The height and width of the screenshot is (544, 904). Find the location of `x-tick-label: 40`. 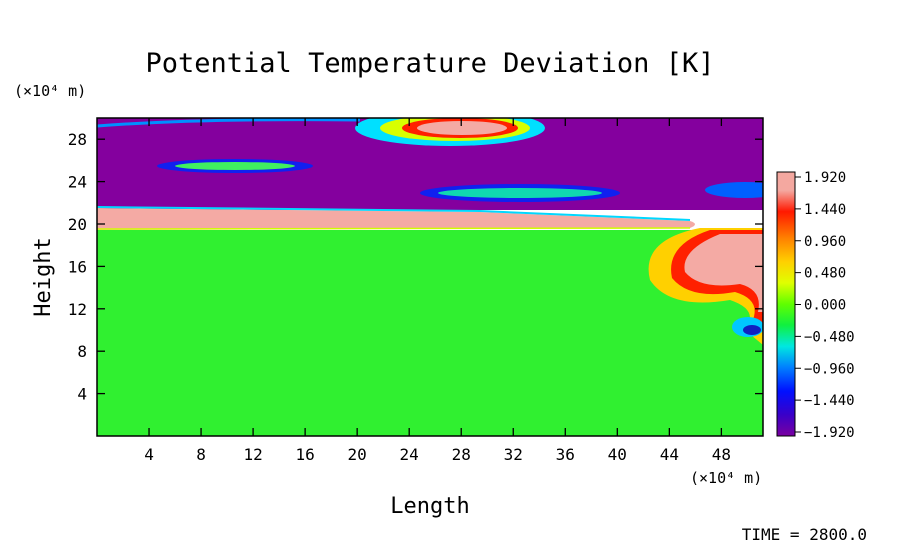

x-tick-label: 40 is located at coordinates (617, 454).